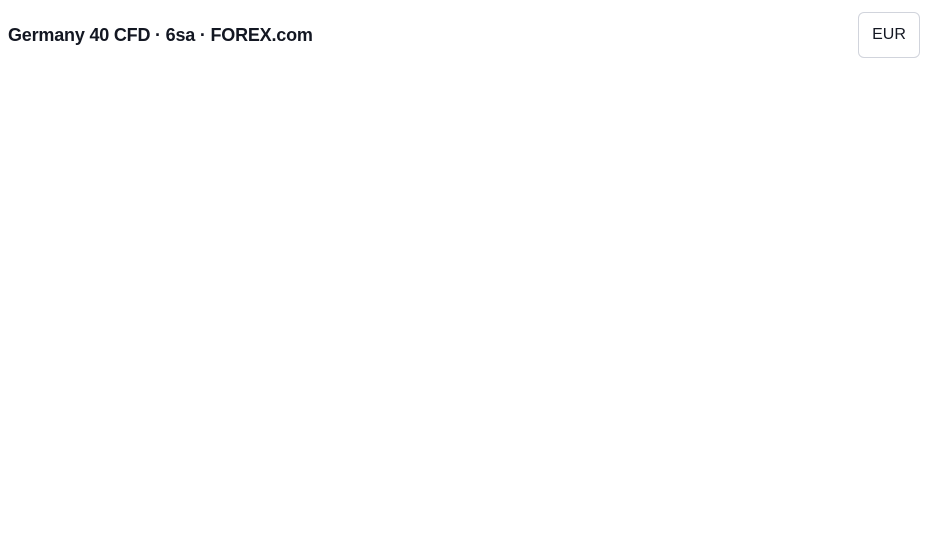  Describe the element at coordinates (376, 439) in the screenshot. I see `signal-line` at that location.